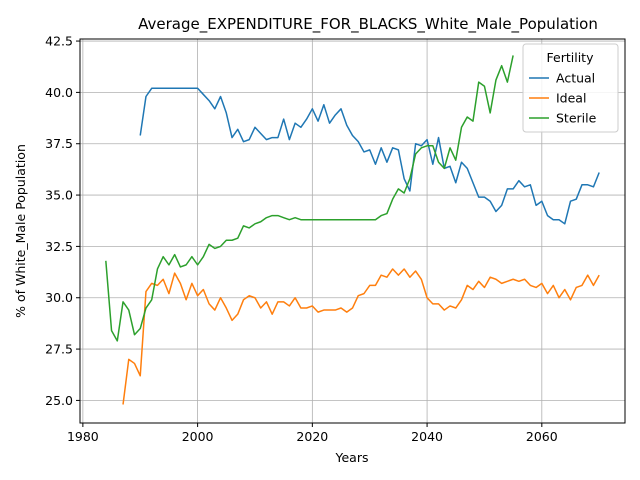 This screenshot has width=640, height=480. Describe the element at coordinates (427, 436) in the screenshot. I see `x-tick-label: 2040` at that location.